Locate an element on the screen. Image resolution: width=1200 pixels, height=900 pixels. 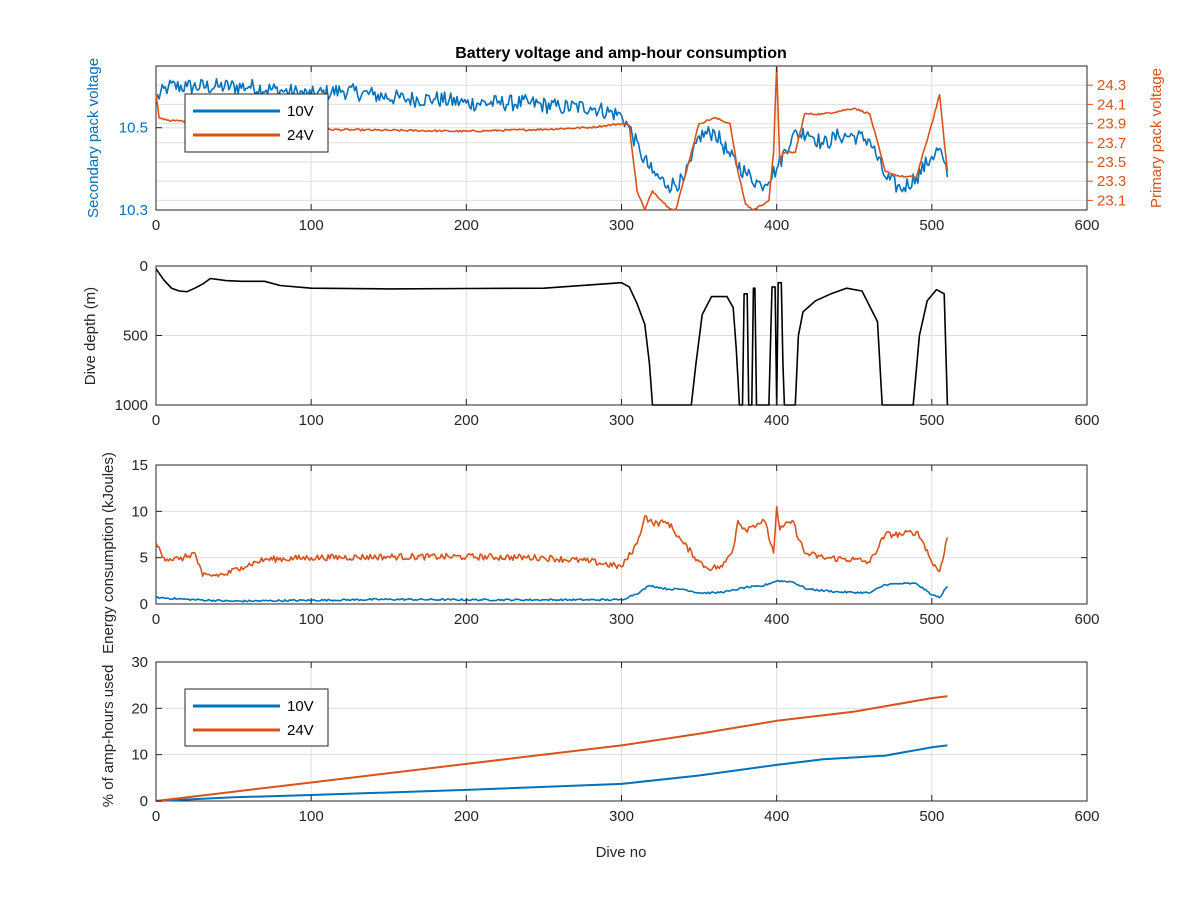
y-tick-label: 1000 is located at coordinates (131, 405).